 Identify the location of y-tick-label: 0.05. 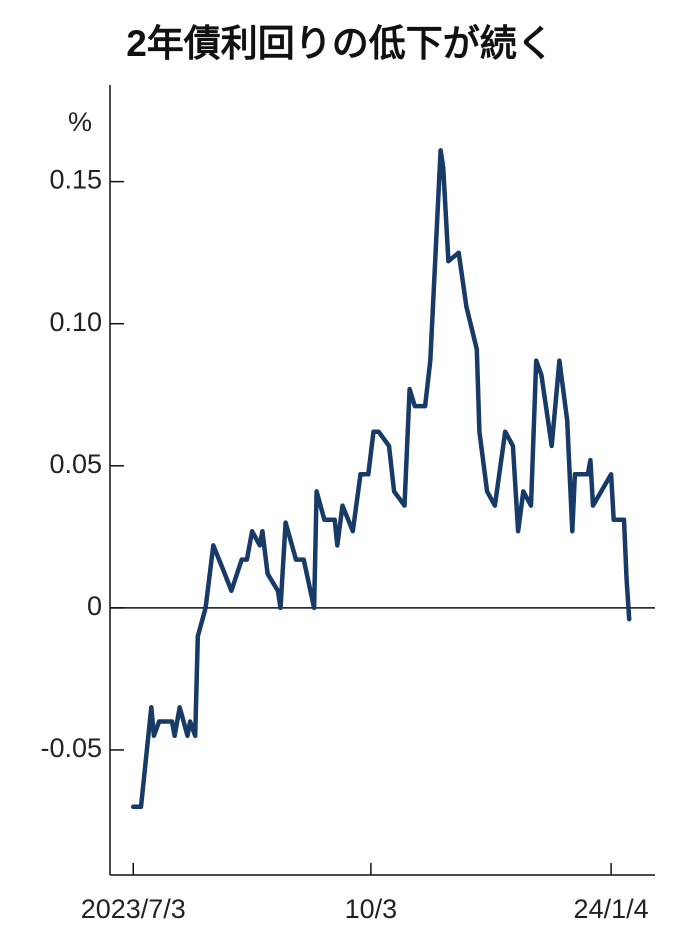
(75, 464).